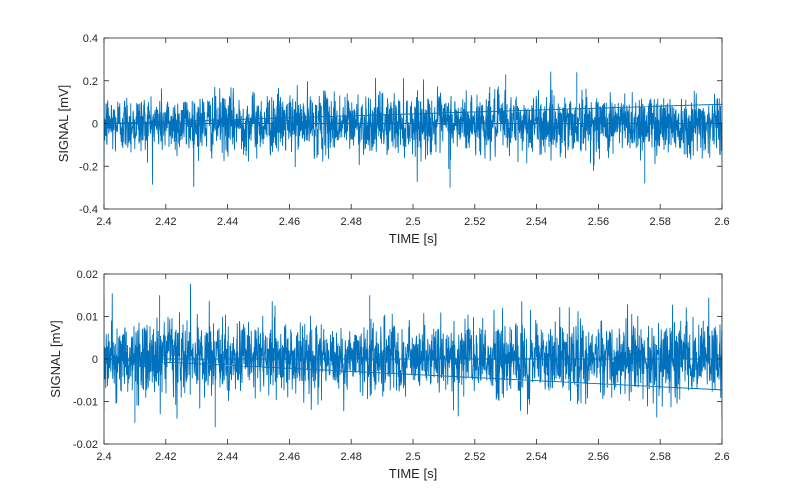 The height and width of the screenshot is (499, 799). I want to click on y-tick-label: 0.02, so click(87, 275).